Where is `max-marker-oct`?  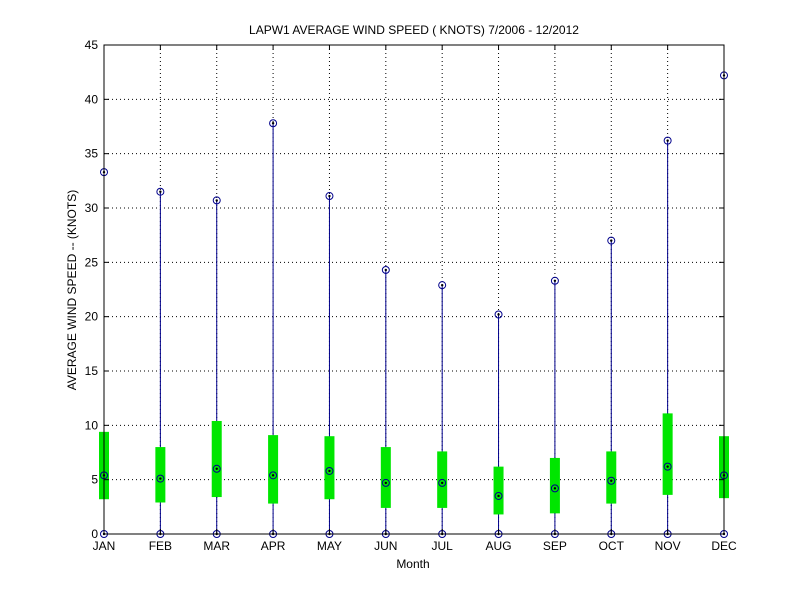
max-marker-oct is located at coordinates (611, 240).